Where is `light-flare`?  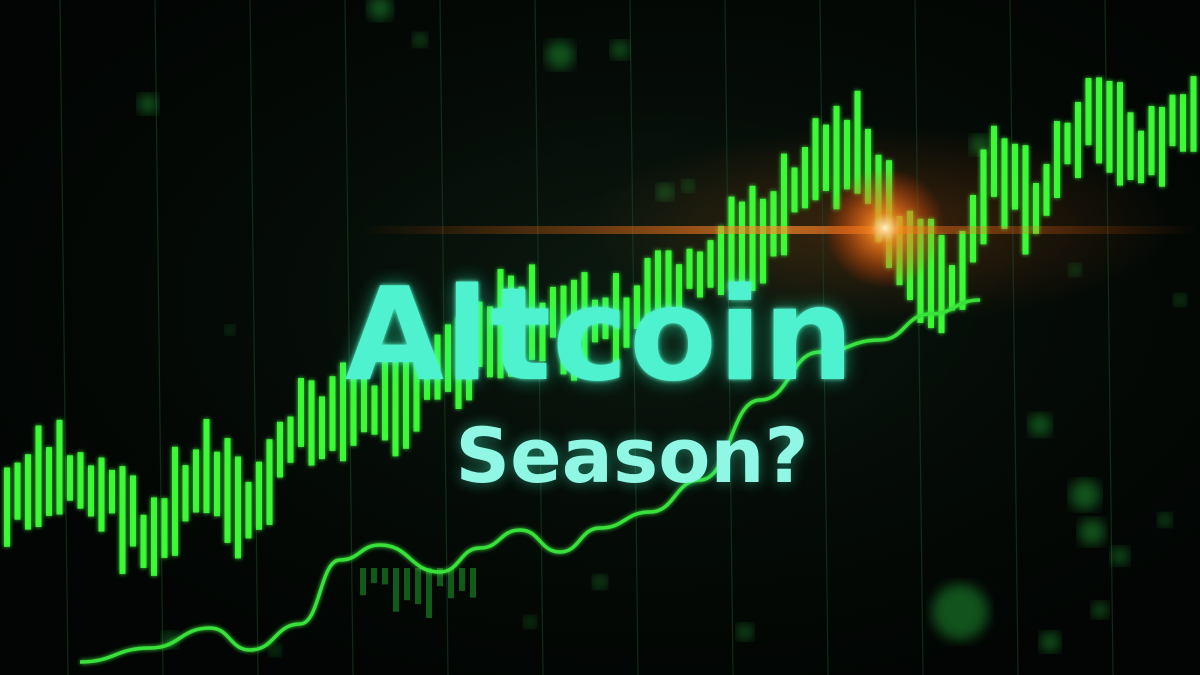
light-flare is located at coordinates (780, 228).